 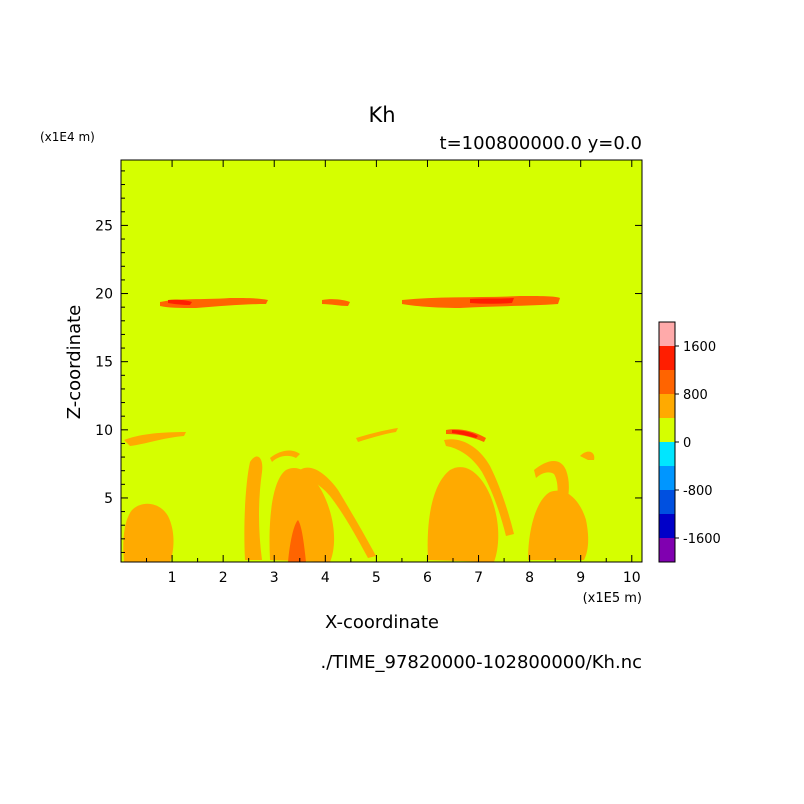 I want to click on file-path-label: ./TIME_97820000-102800000/Kh.nc, so click(x=481, y=662).